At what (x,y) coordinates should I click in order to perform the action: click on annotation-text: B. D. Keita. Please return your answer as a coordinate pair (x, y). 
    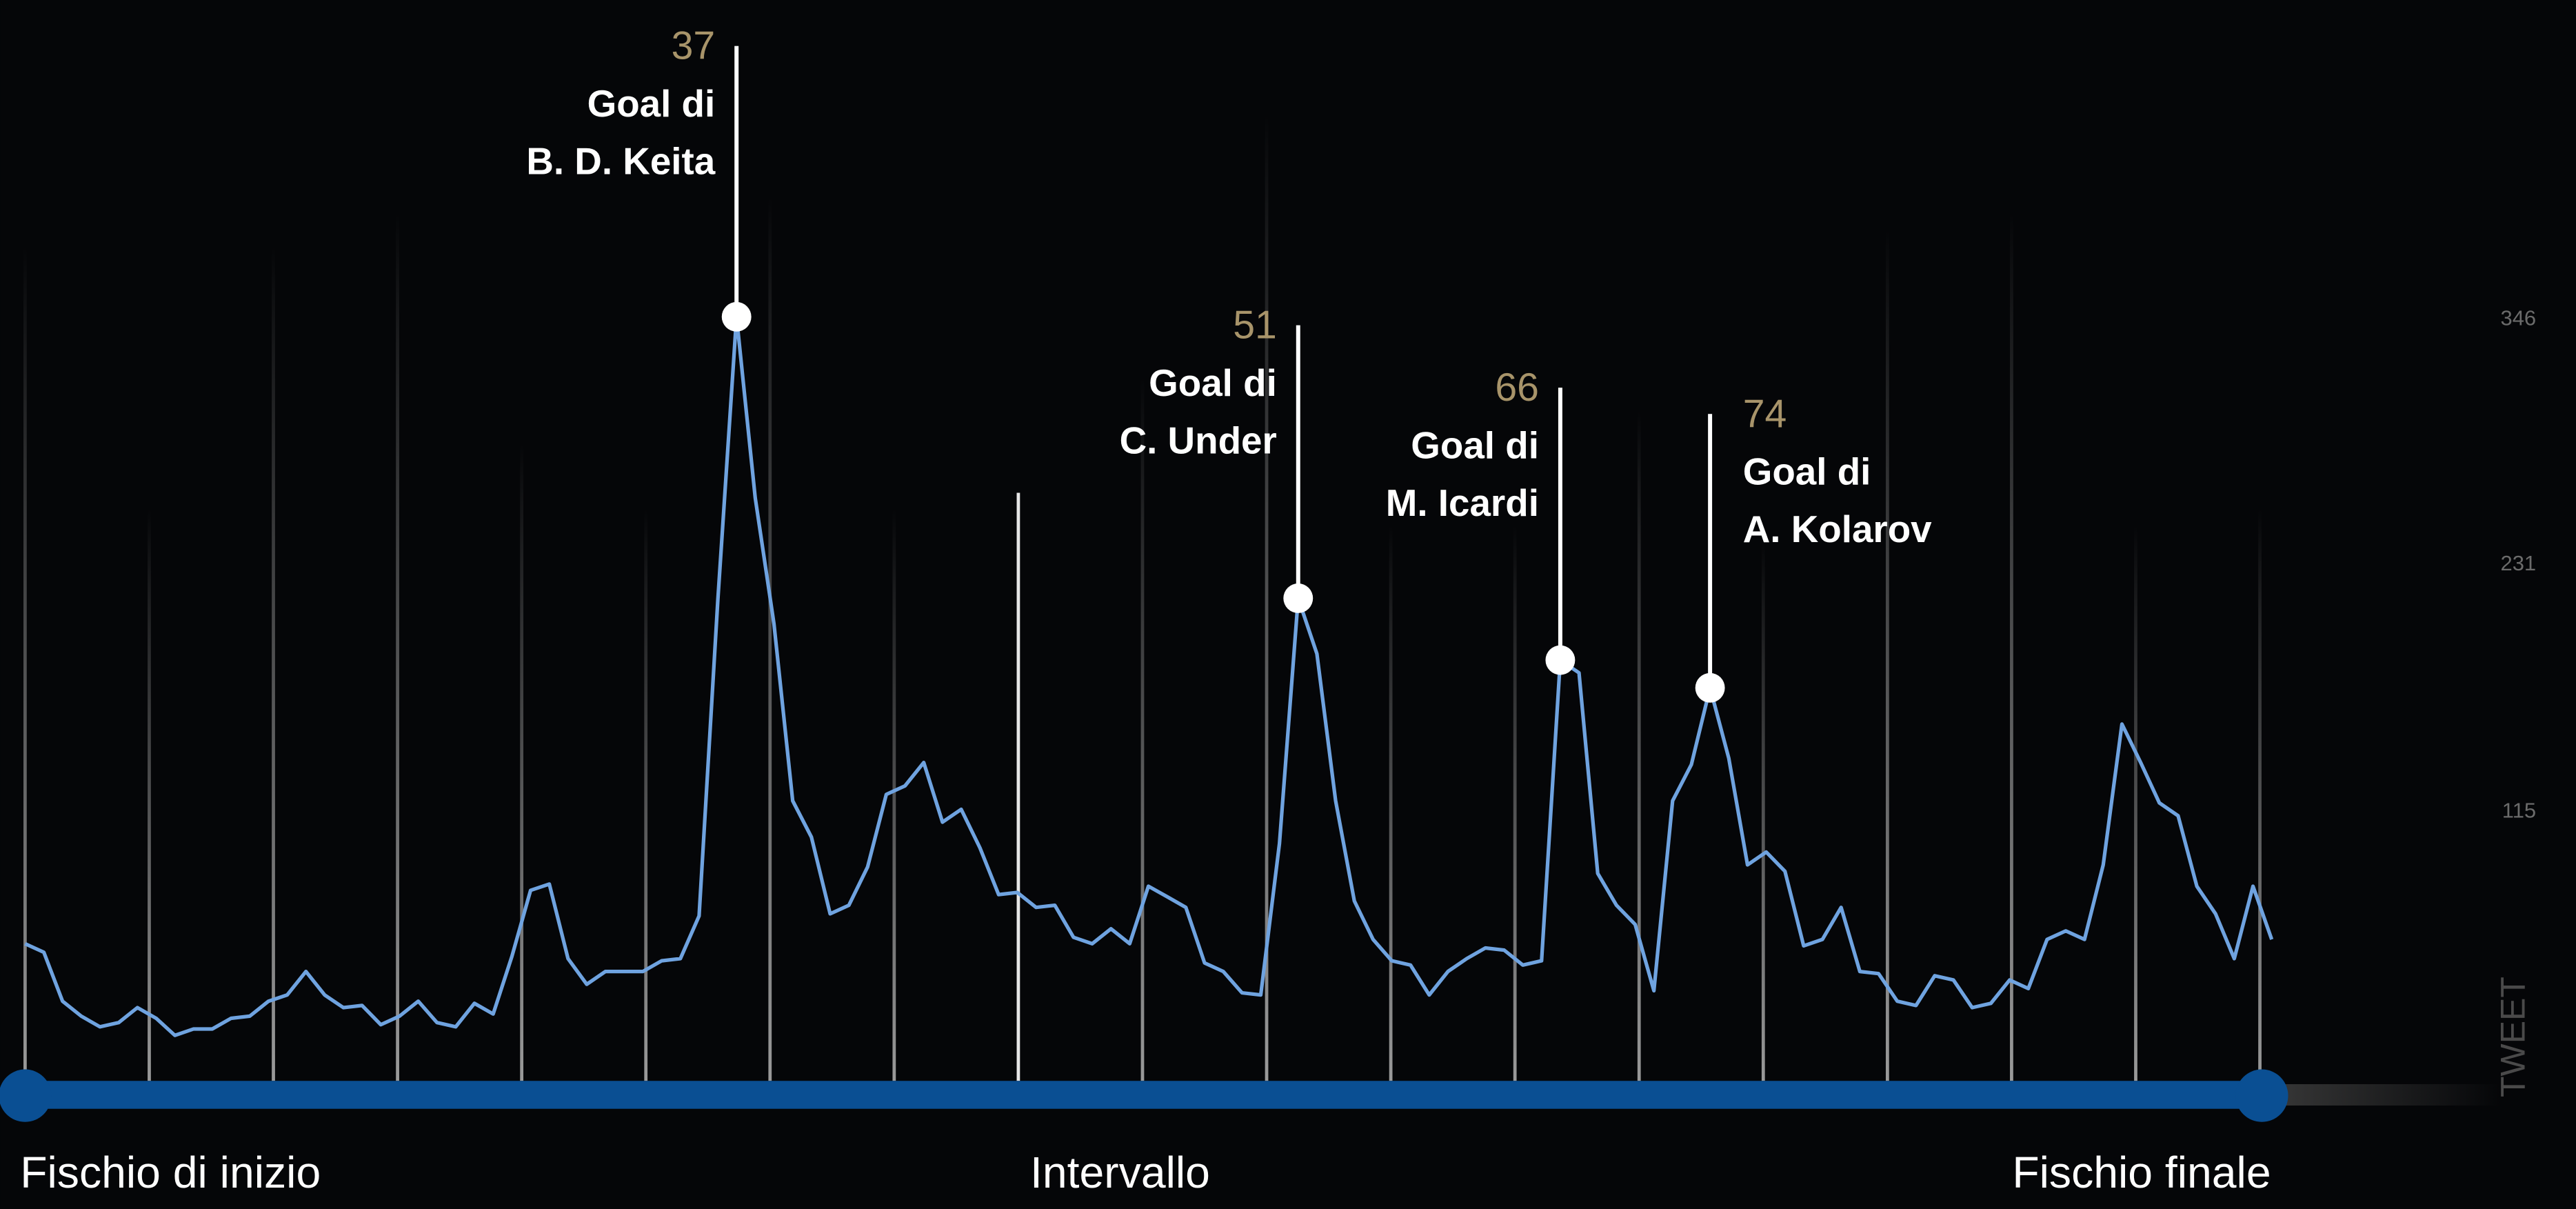
    Looking at the image, I should click on (620, 160).